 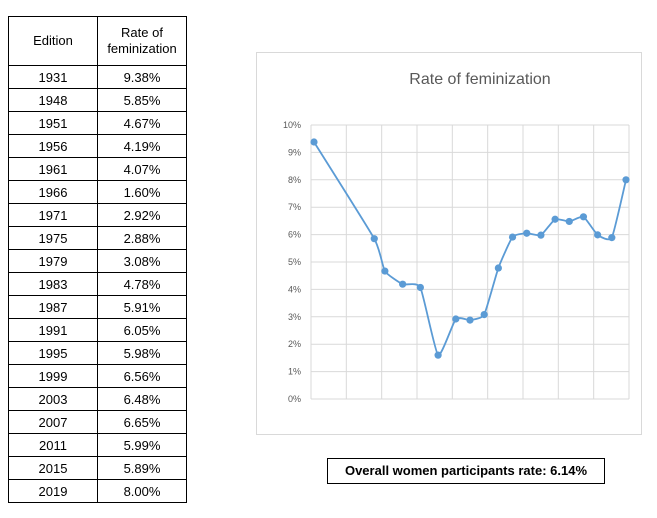 What do you see at coordinates (294, 317) in the screenshot?
I see `y-tick-label: 3%` at bounding box center [294, 317].